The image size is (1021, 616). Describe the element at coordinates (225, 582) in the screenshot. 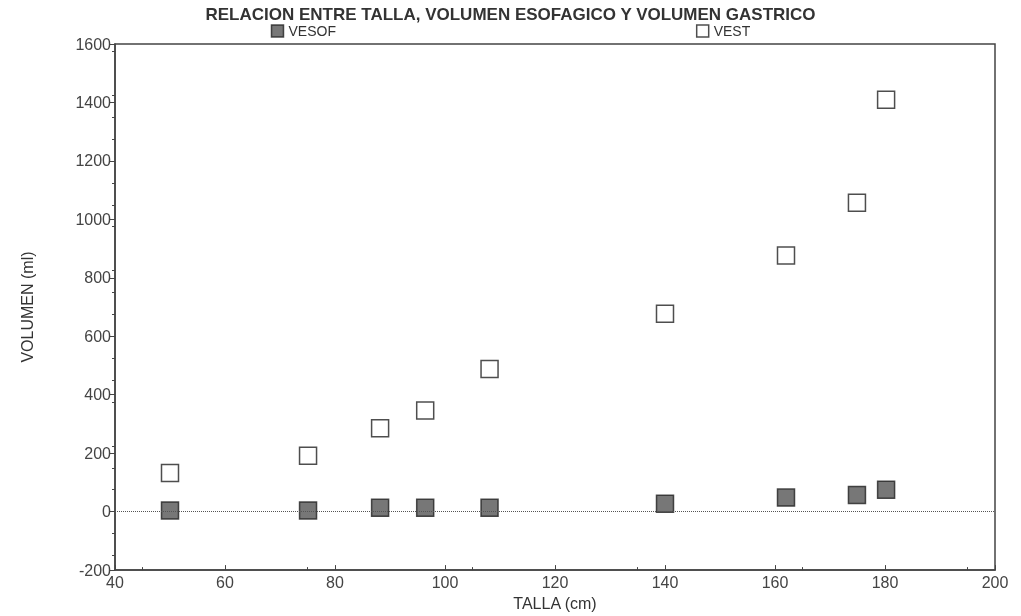

I see `x-tick-label: 60` at that location.